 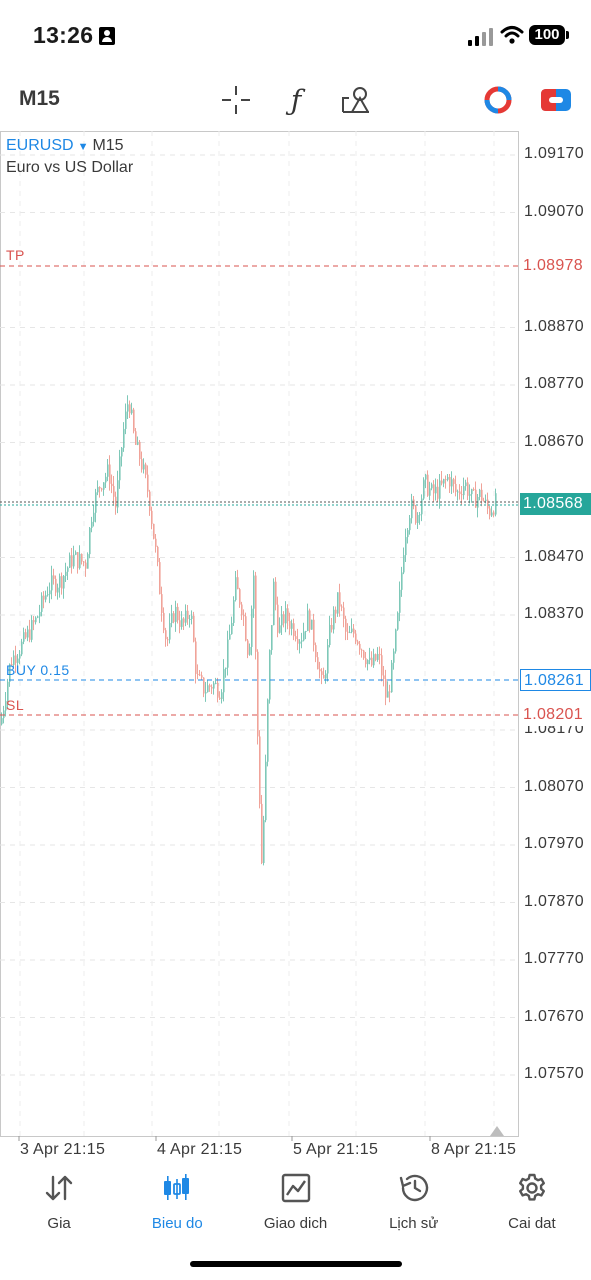 What do you see at coordinates (38, 670) in the screenshot?
I see `position-label: BUY 0.15` at bounding box center [38, 670].